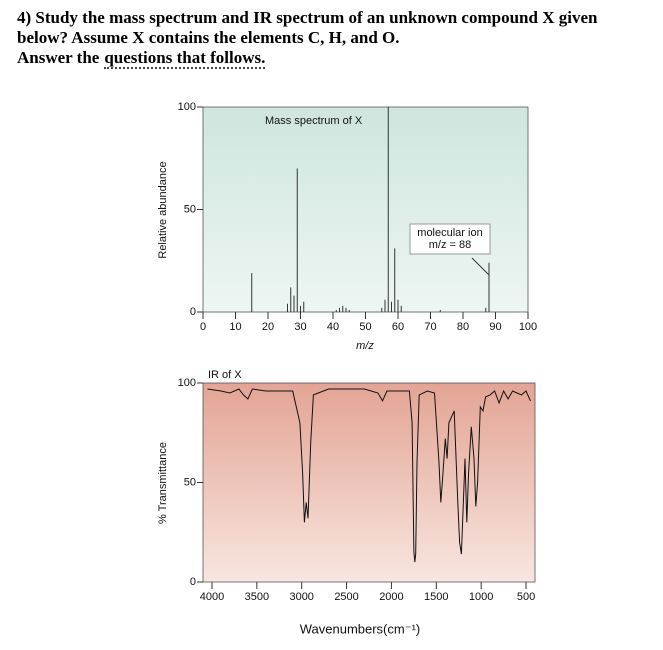 This screenshot has width=663, height=650. I want to click on annotation-arrow, so click(480, 266).